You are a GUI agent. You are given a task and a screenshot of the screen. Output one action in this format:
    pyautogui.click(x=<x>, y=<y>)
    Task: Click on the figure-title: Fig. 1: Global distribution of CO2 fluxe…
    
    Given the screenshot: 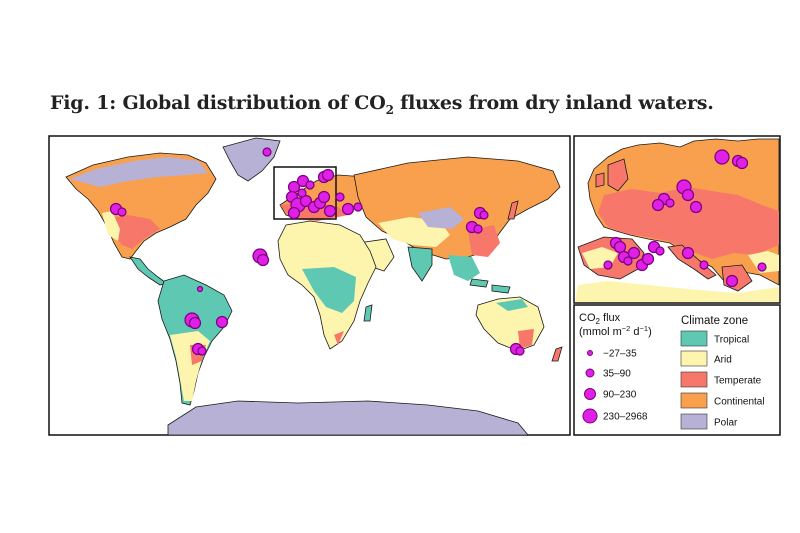 What is the action you would take?
    pyautogui.click(x=382, y=104)
    